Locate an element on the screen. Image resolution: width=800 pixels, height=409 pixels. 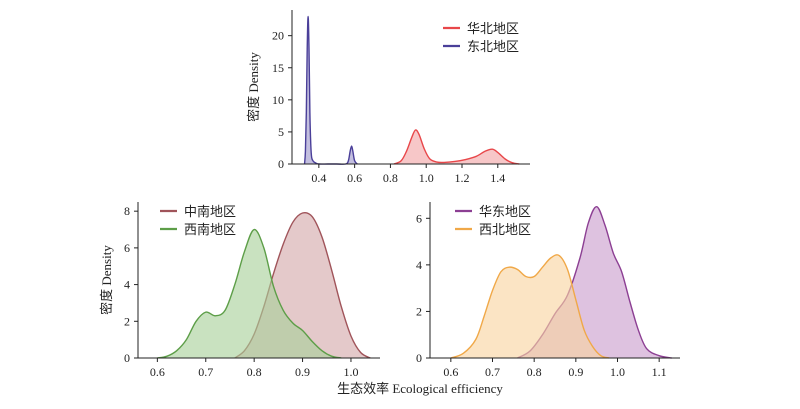
x-tick-label: 1.2 is located at coordinates (462, 178).